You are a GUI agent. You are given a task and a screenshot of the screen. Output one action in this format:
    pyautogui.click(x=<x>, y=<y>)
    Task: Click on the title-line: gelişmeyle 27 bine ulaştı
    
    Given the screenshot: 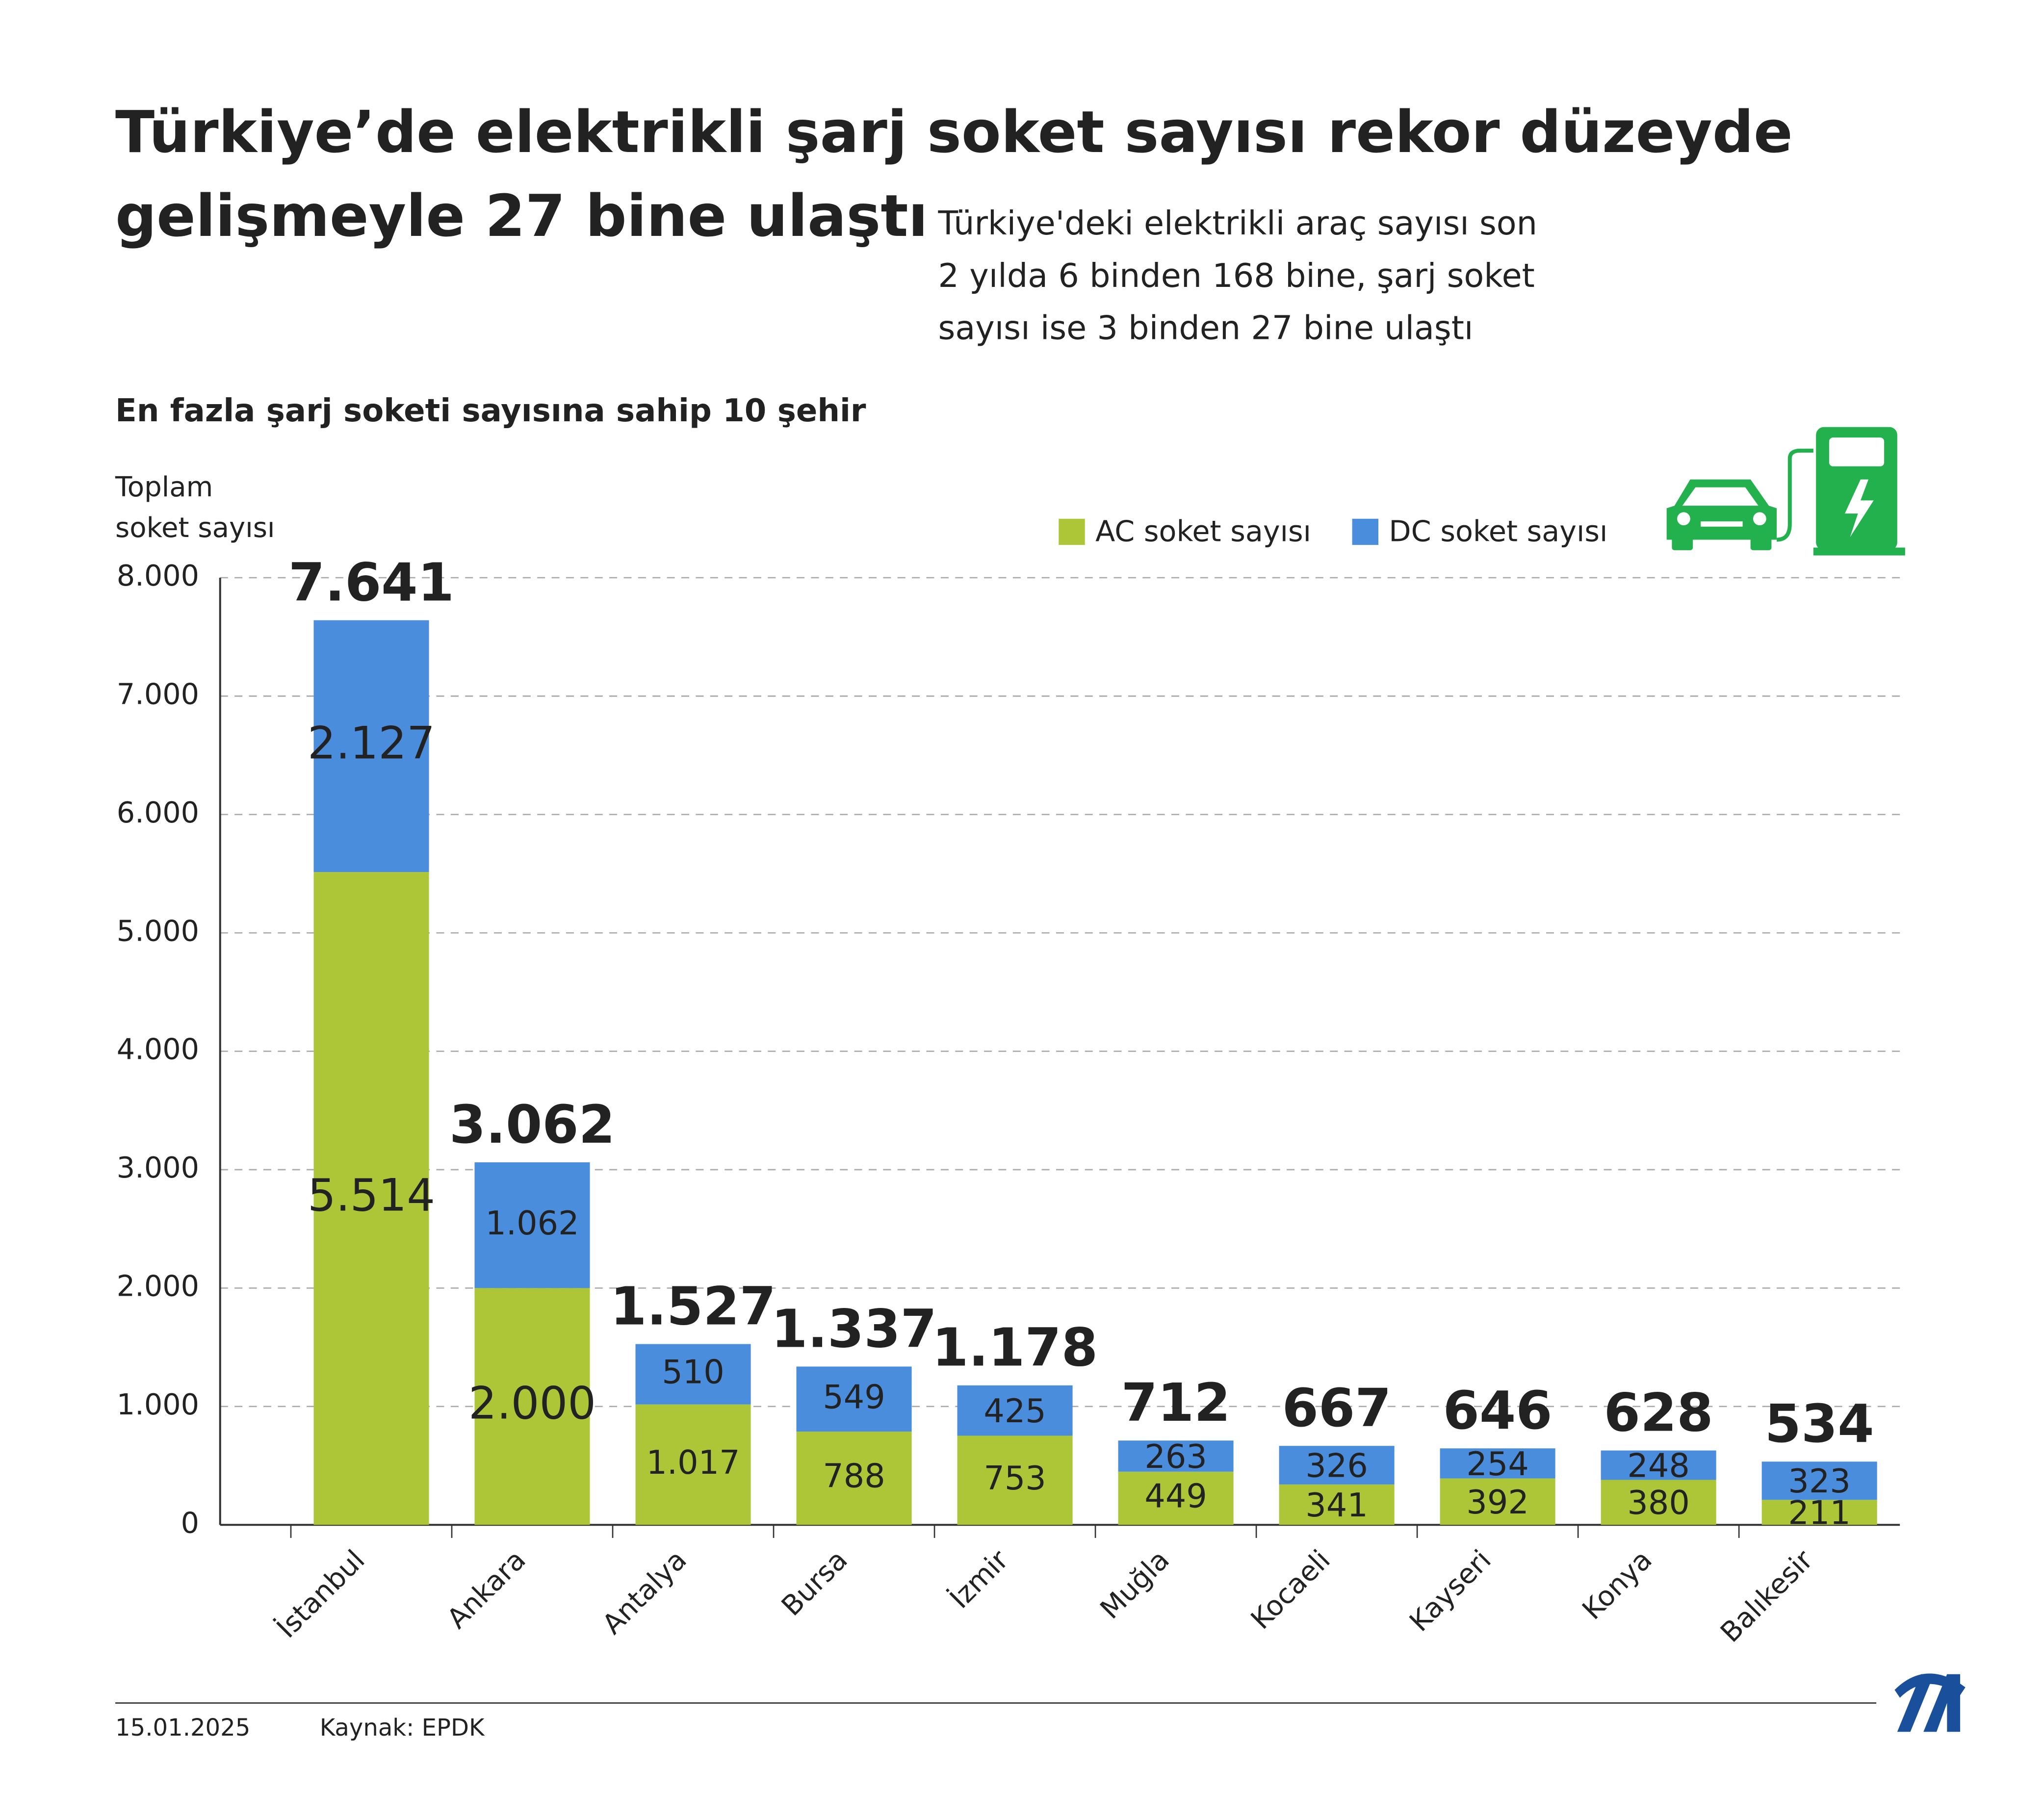 What is the action you would take?
    pyautogui.click(x=521, y=216)
    